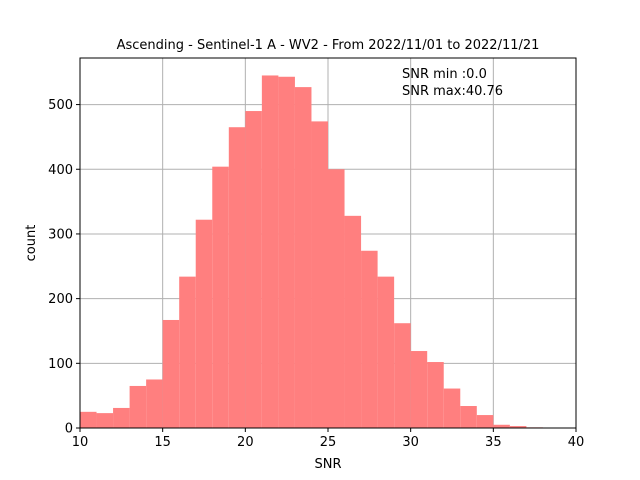 The width and height of the screenshot is (640, 480). I want to click on x-tick-label: 40, so click(576, 442).